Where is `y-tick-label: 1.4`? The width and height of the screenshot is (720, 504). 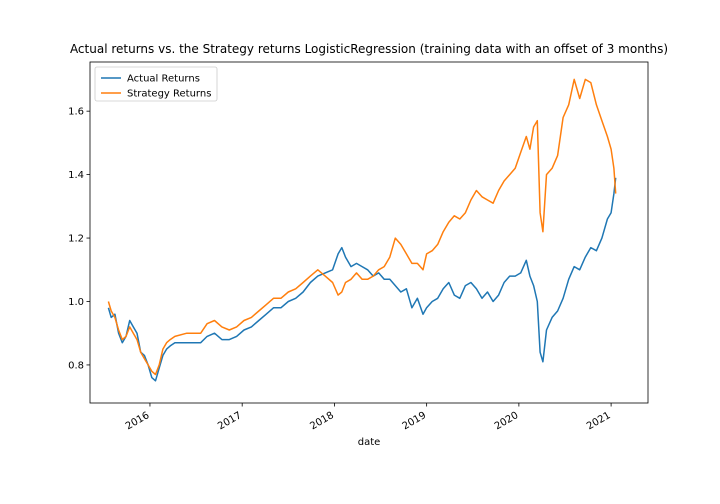
y-tick-label: 1.4 is located at coordinates (76, 175).